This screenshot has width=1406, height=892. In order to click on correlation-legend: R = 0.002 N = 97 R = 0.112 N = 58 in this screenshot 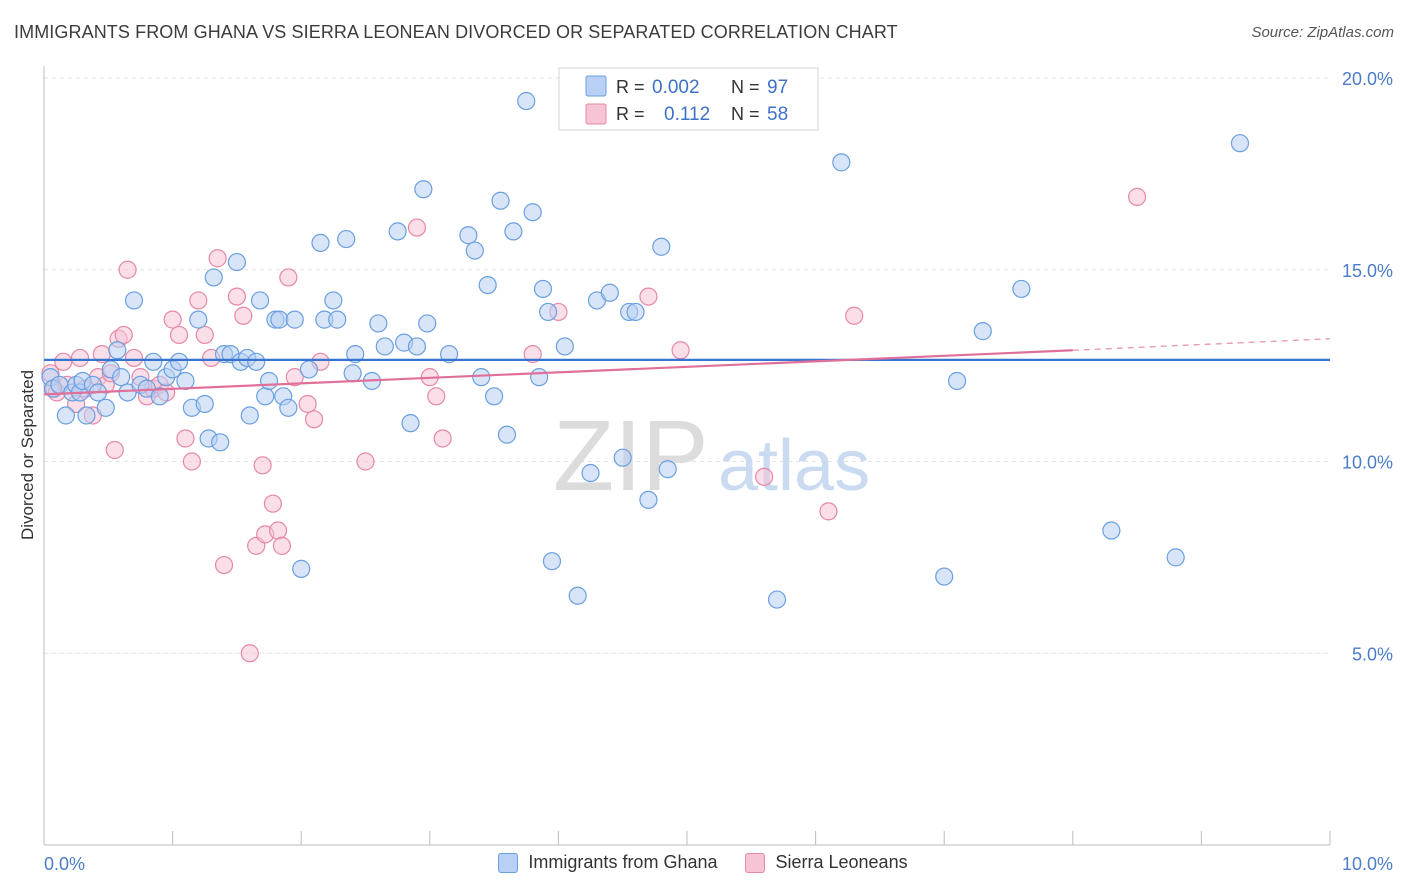, I will do `click(688, 99)`.